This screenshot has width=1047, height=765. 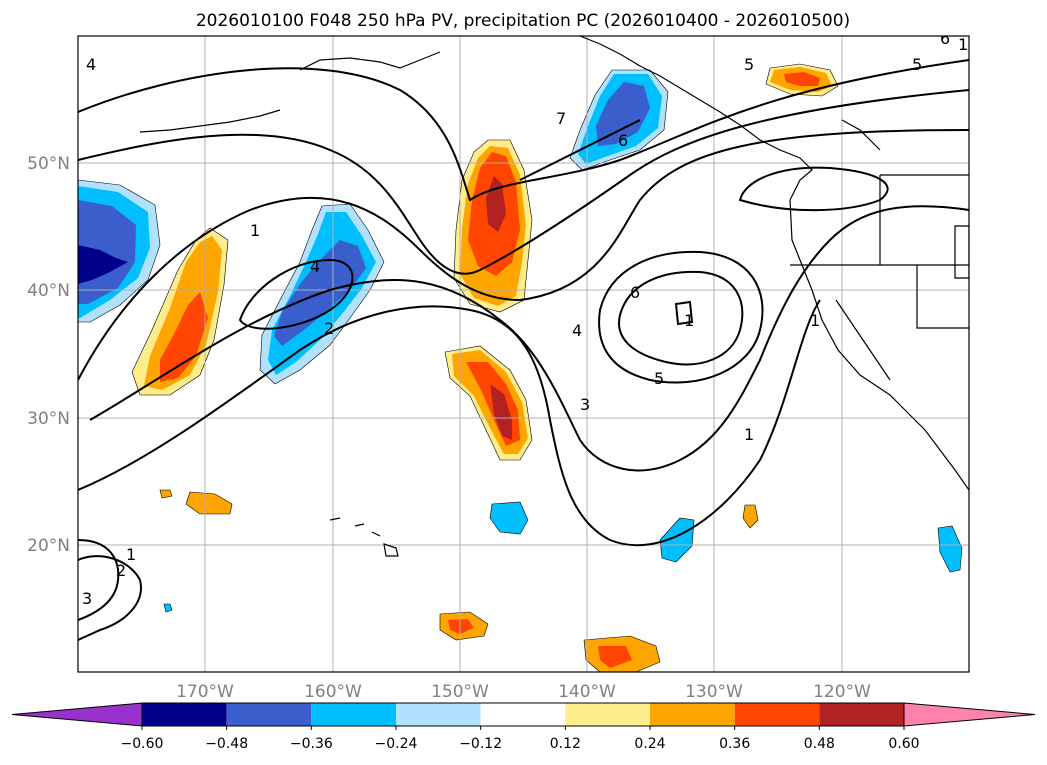 I want to click on colorbar-tick-label: 0.24, so click(x=649, y=744).